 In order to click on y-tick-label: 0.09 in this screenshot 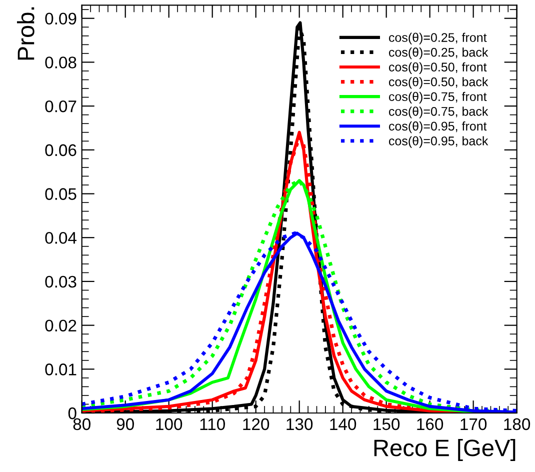, I will do `click(60, 18)`.